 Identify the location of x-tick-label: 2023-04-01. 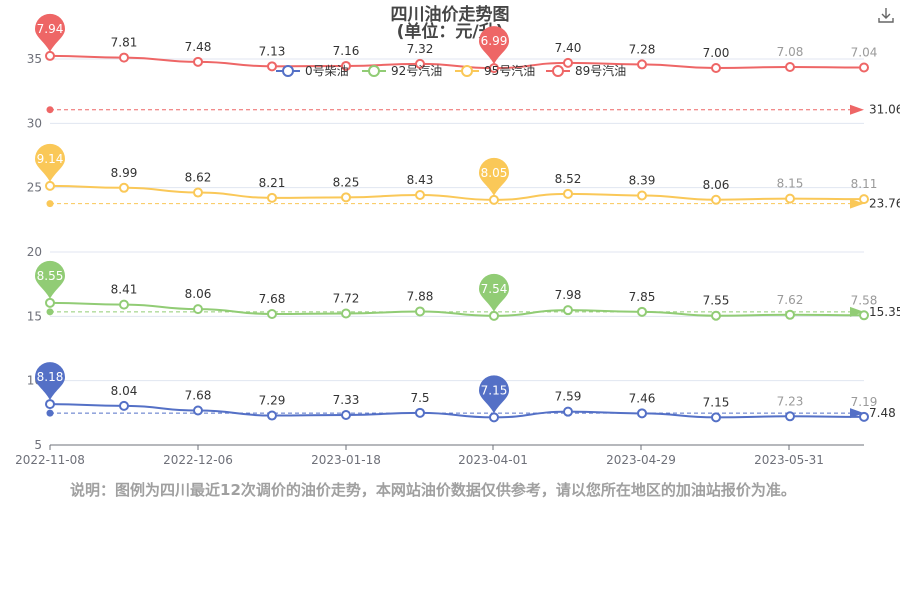
(493, 460).